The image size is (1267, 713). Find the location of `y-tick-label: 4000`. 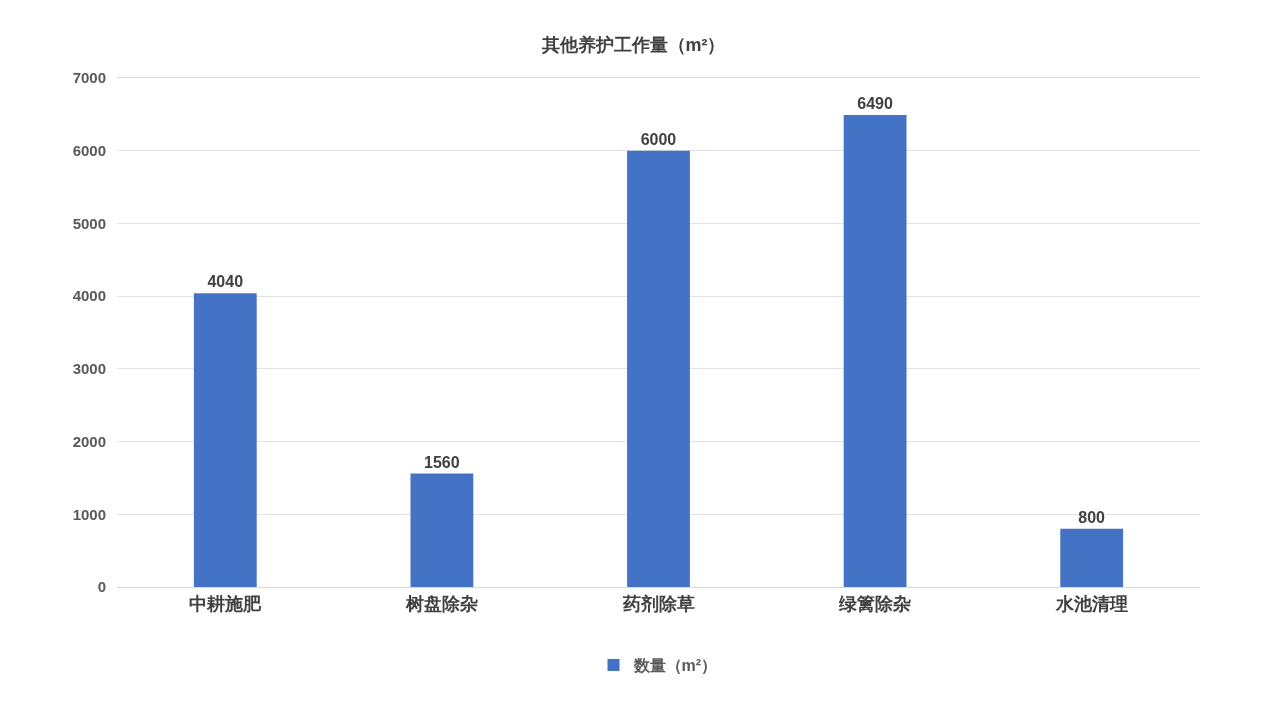

y-tick-label: 4000 is located at coordinates (89, 296).